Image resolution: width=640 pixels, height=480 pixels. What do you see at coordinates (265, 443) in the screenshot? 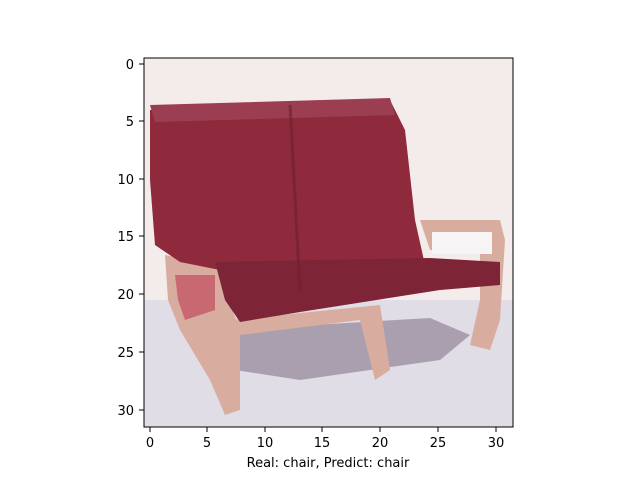
I see `x-tick-label: 10` at bounding box center [265, 443].